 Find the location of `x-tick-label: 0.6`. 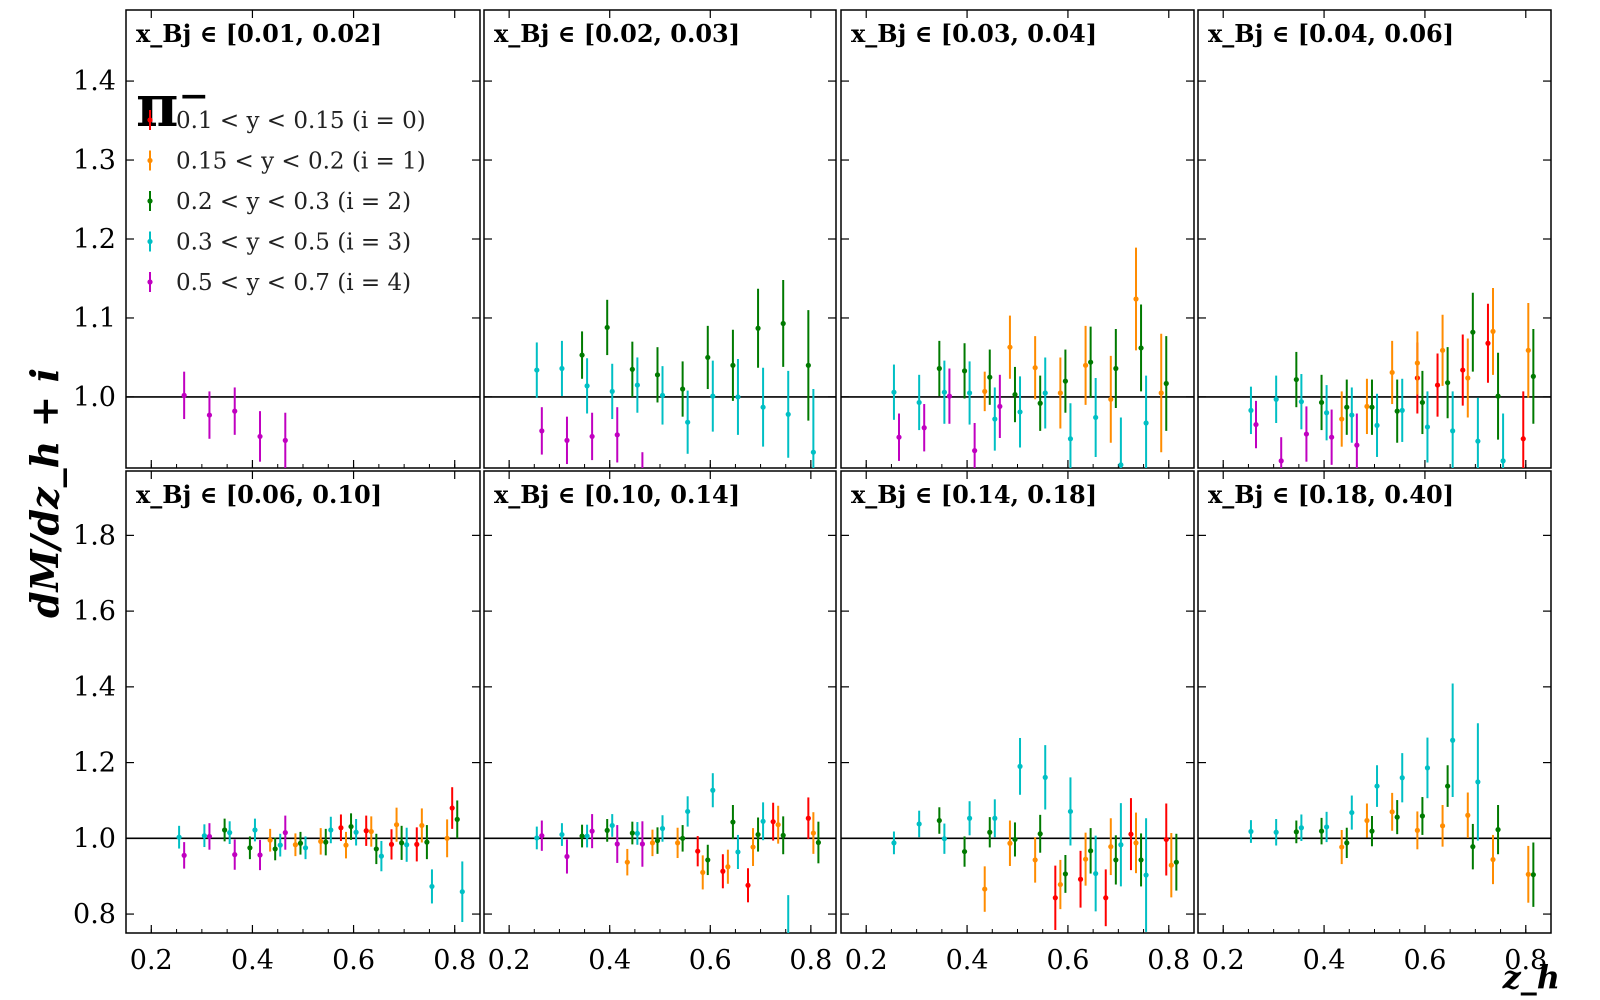

x-tick-label: 0.6 is located at coordinates (710, 960).